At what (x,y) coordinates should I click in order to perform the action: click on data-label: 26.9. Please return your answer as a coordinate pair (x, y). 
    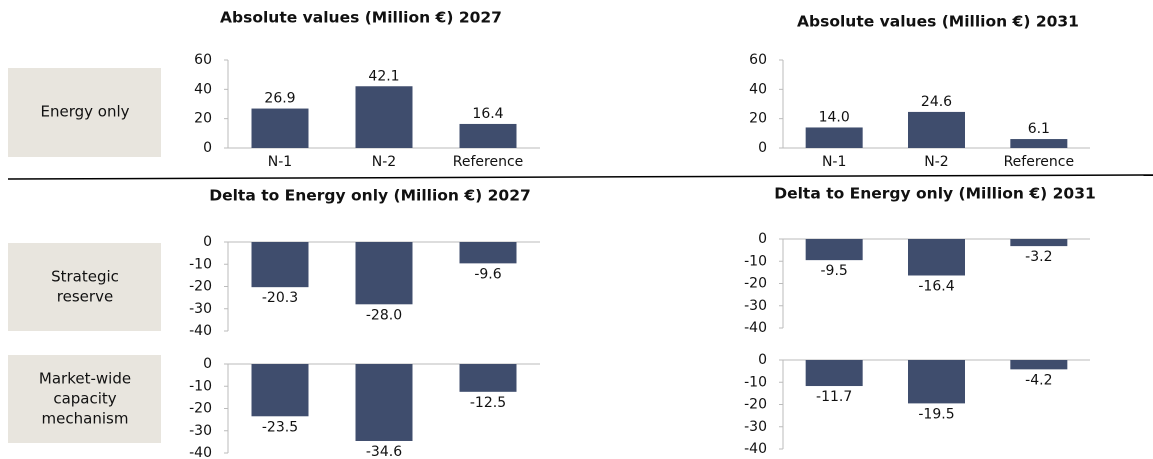
    Looking at the image, I should click on (279, 99).